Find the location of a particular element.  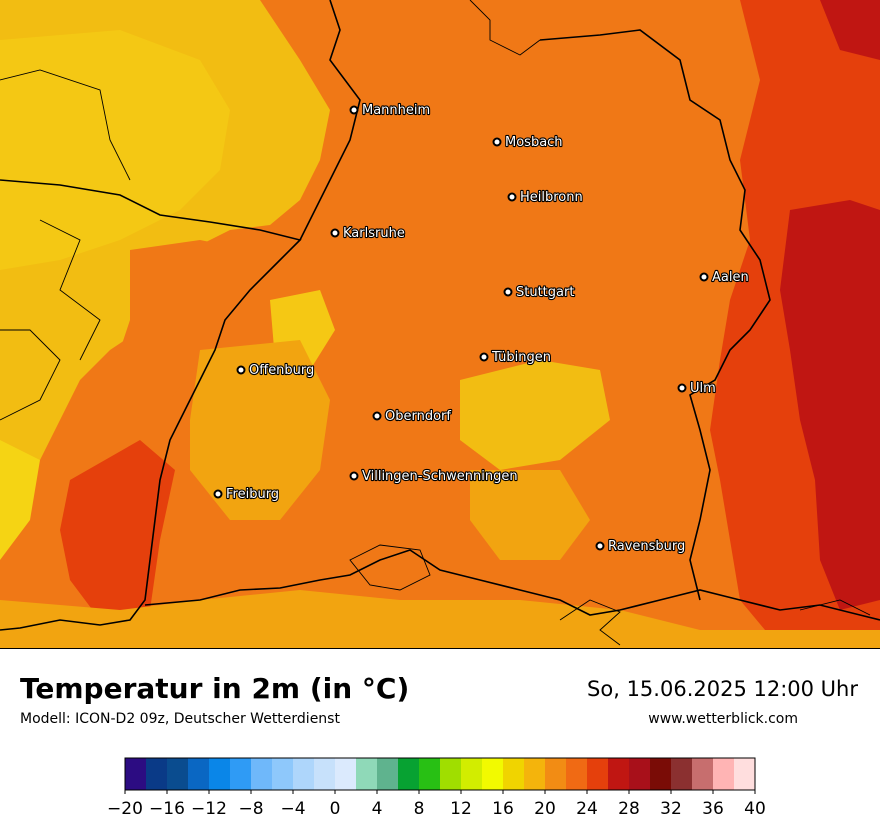

city-label: Stuttgart is located at coordinates (545, 292).